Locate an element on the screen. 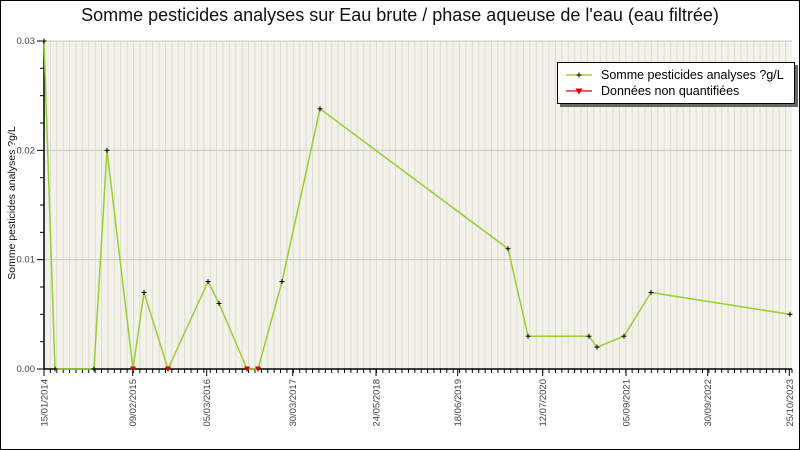 This screenshot has width=800, height=450. svg-text: 24/05/2018 is located at coordinates (377, 403).